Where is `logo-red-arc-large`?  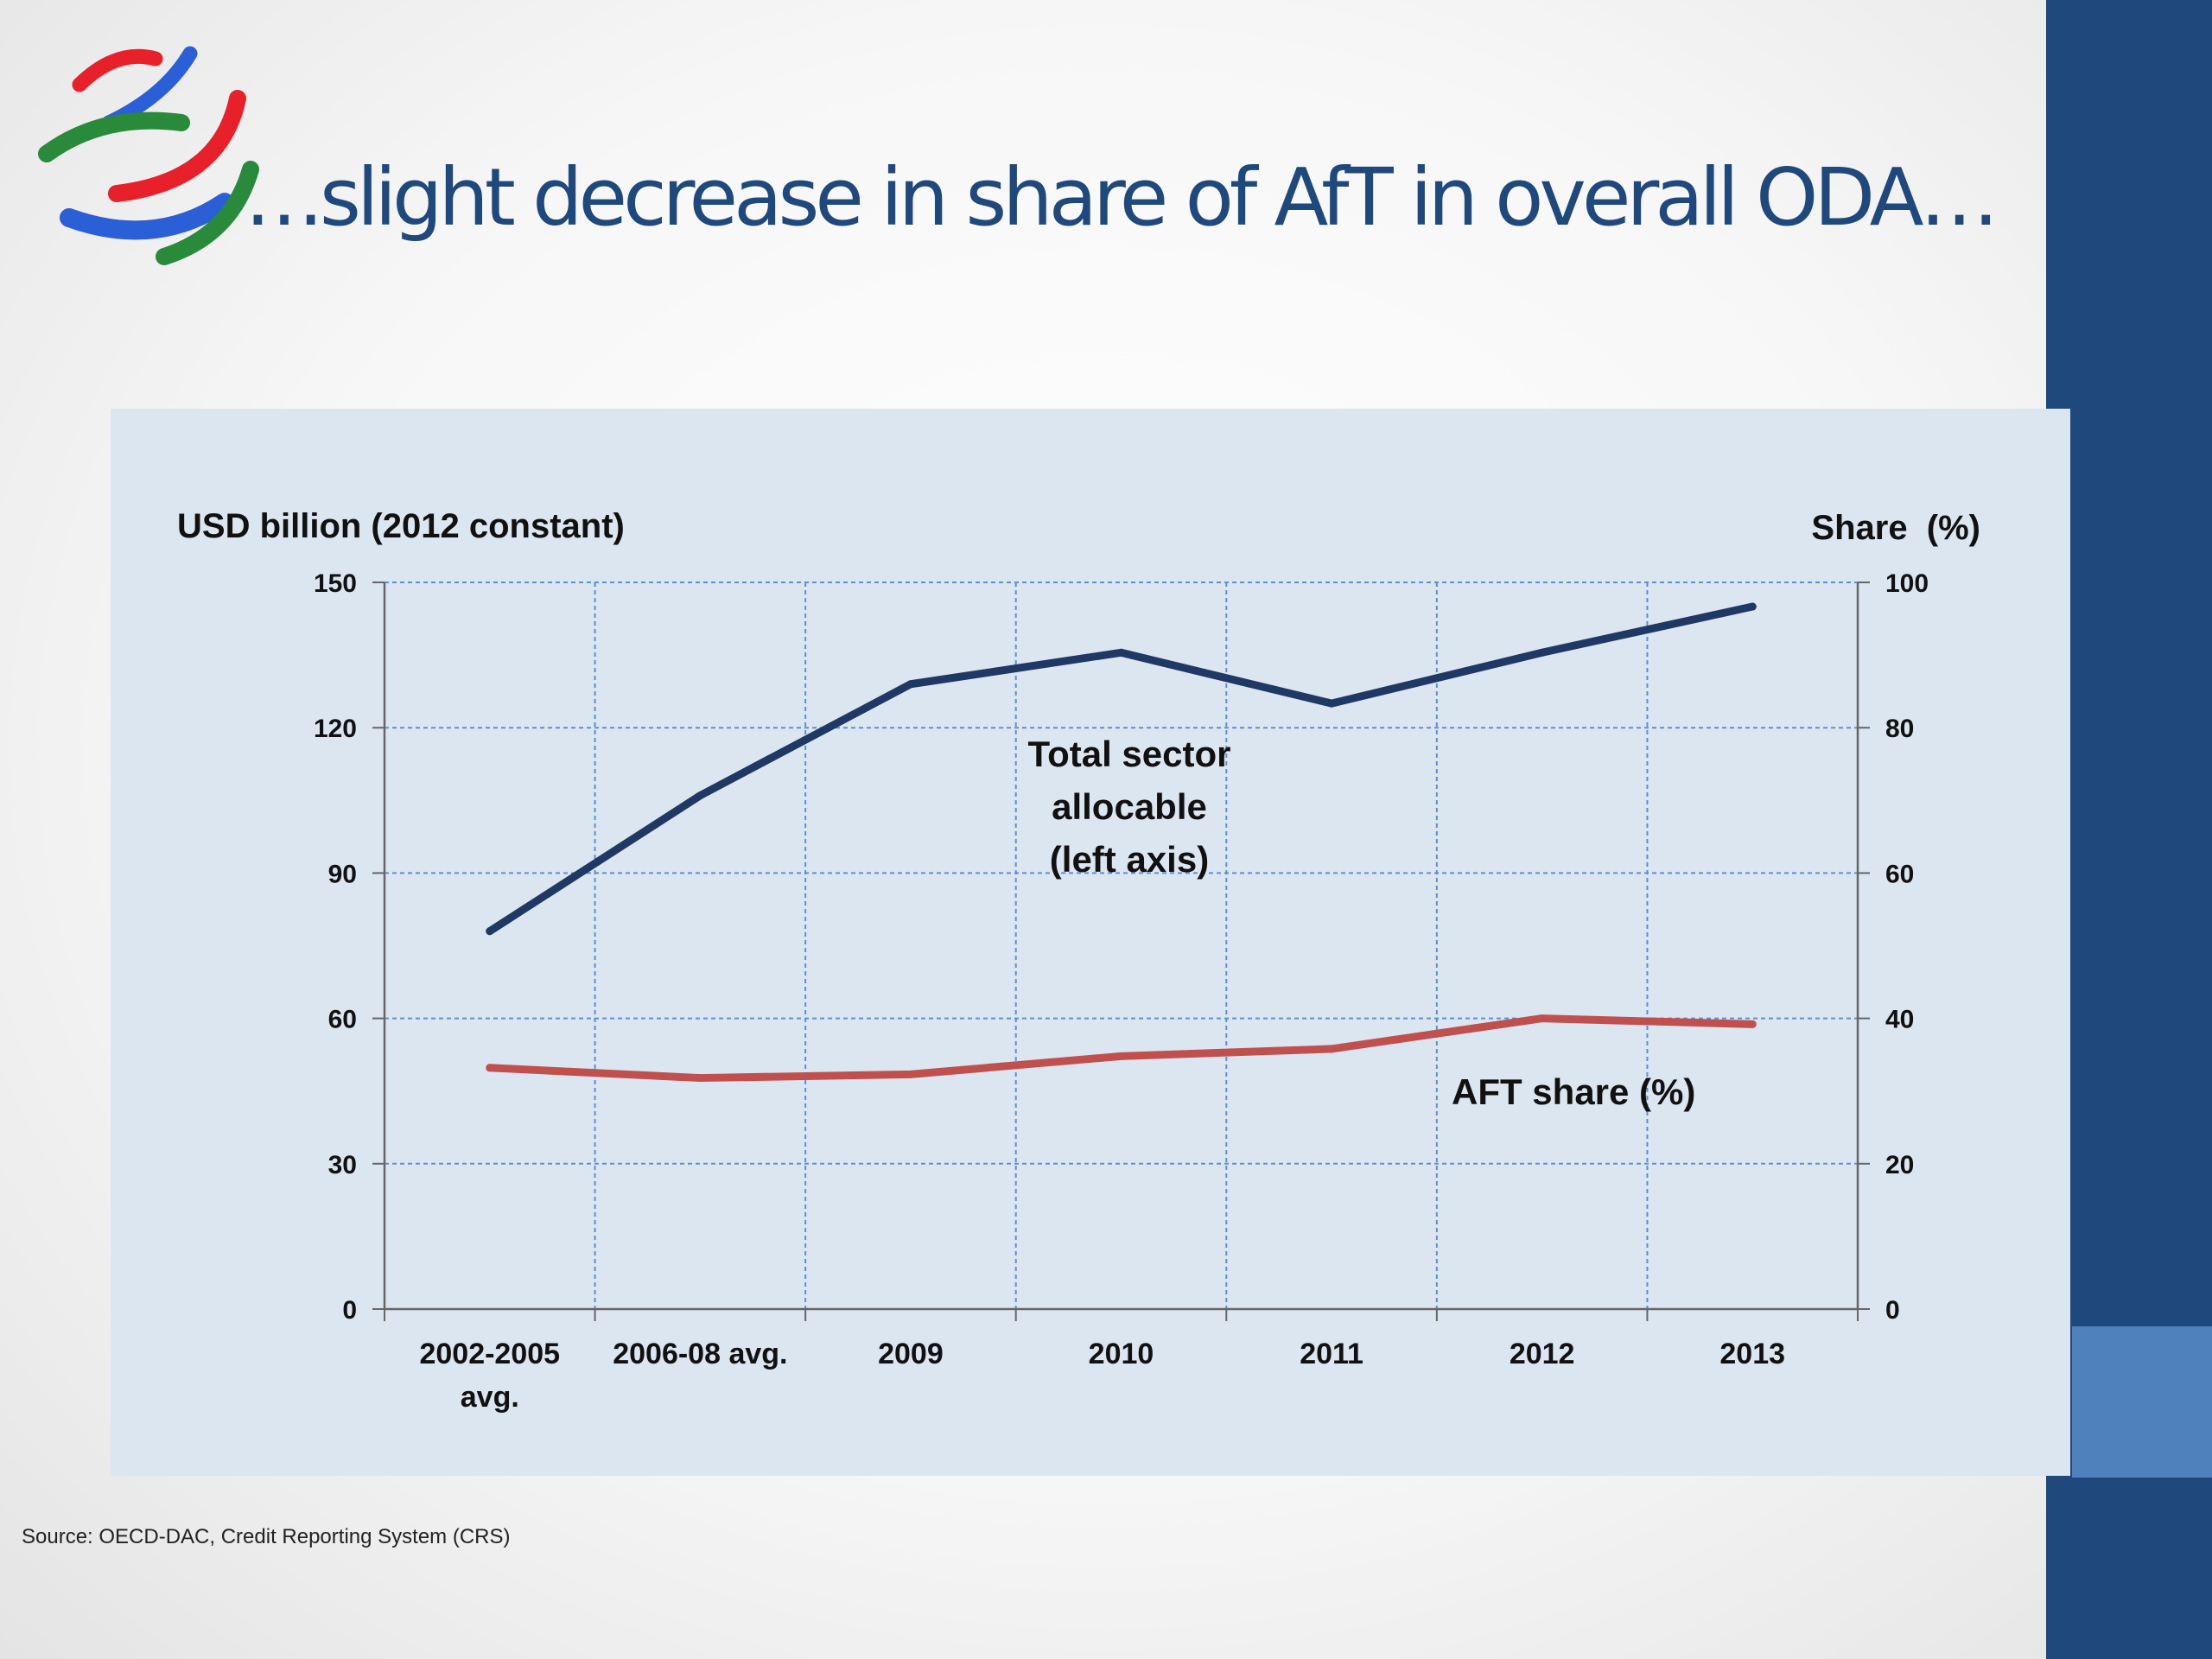 logo-red-arc-large is located at coordinates (177, 146).